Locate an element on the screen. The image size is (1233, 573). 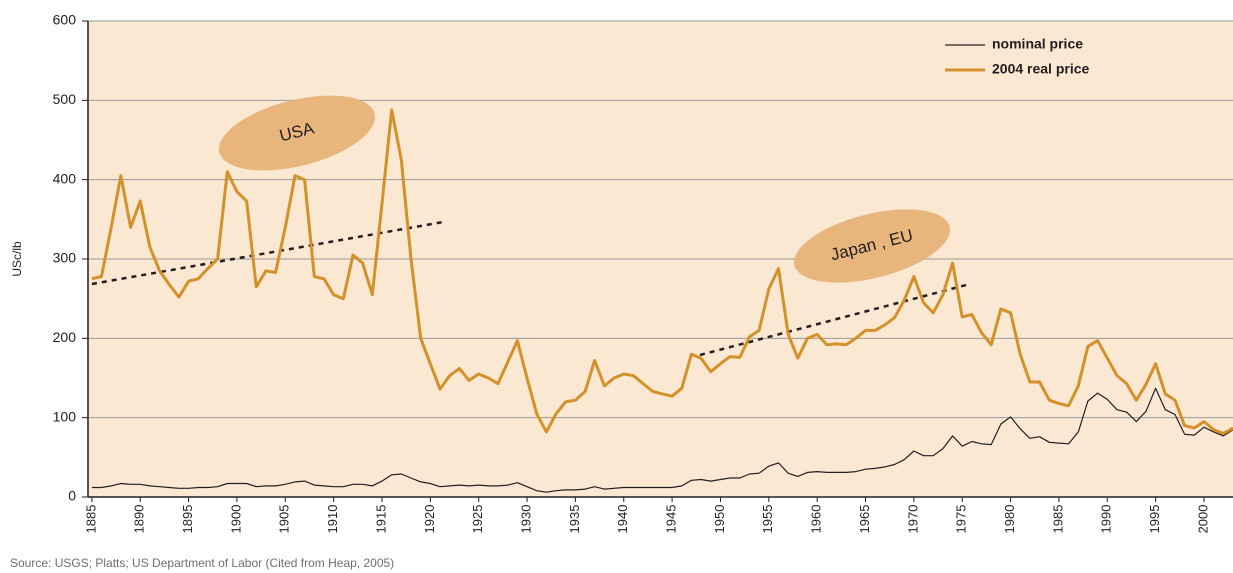
trend-line is located at coordinates (835, 319).